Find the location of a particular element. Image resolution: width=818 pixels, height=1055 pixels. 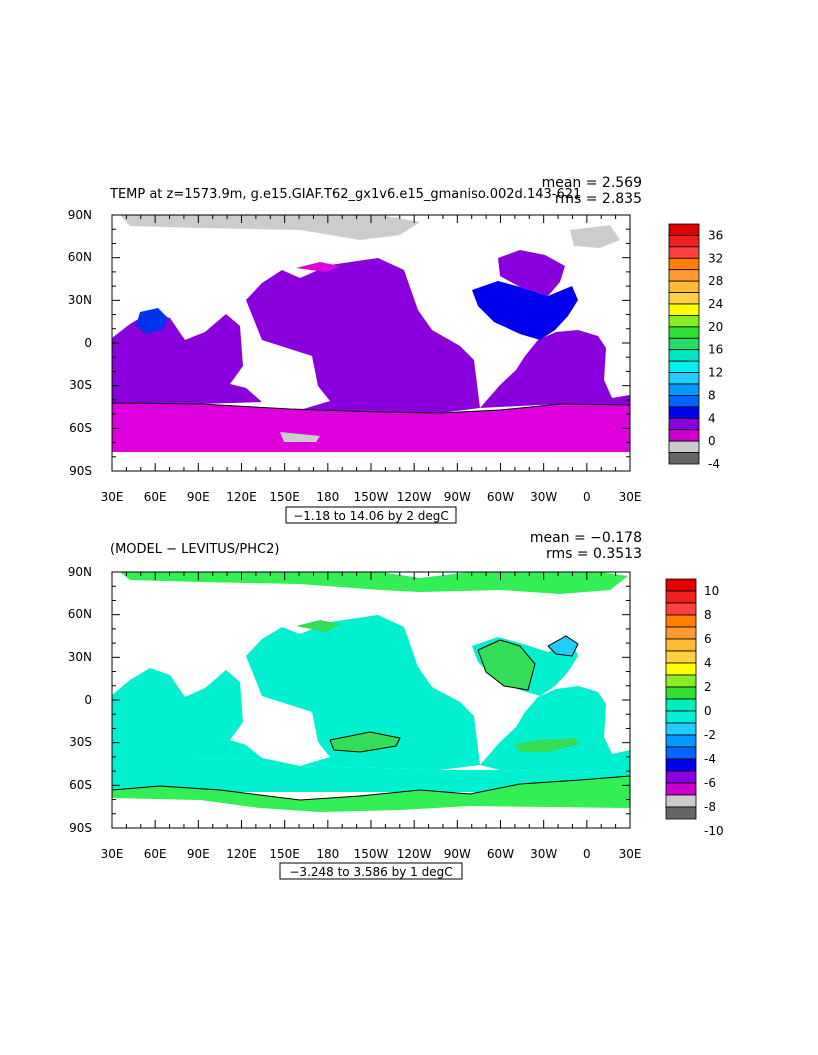

bottom-colorbar: 10 8 6 4 2 0 -2 -4 -6 -8 -10 is located at coordinates (694, 708).